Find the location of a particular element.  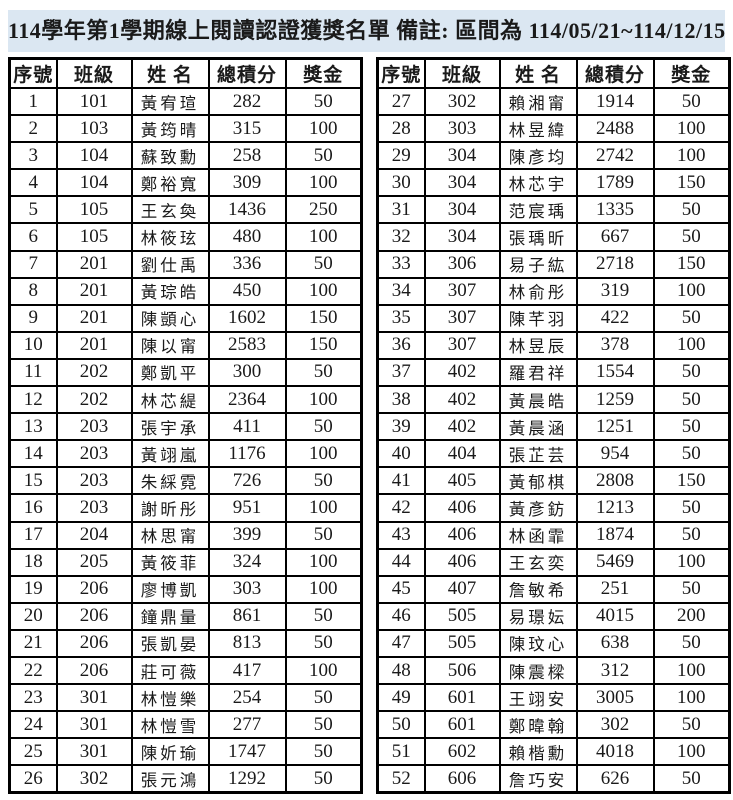

name-cell: 張宇承 is located at coordinates (170, 427).